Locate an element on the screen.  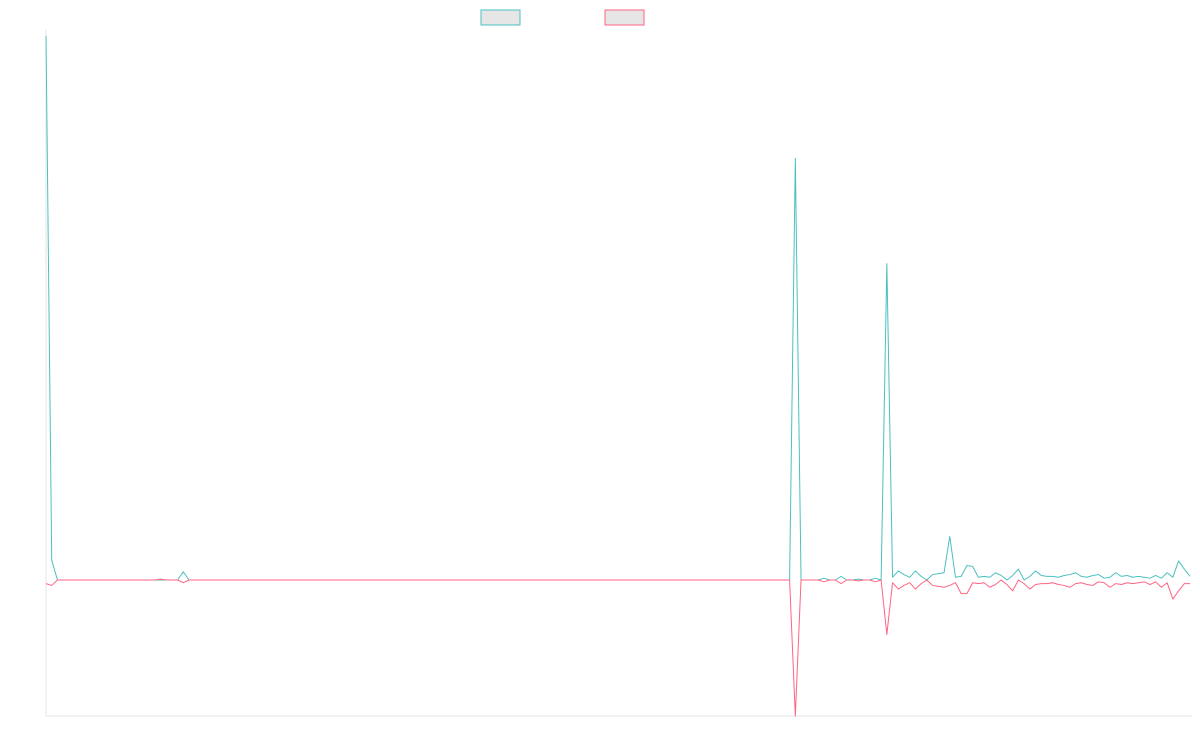
legend is located at coordinates (562, 17).